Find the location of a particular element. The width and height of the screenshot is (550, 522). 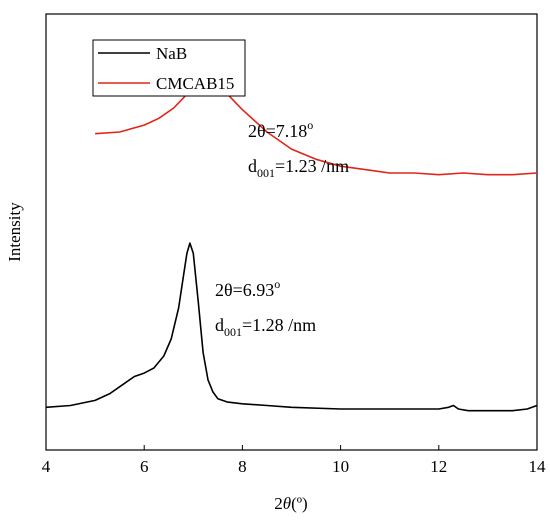

y-axis-label: Intensity is located at coordinates (14, 232).